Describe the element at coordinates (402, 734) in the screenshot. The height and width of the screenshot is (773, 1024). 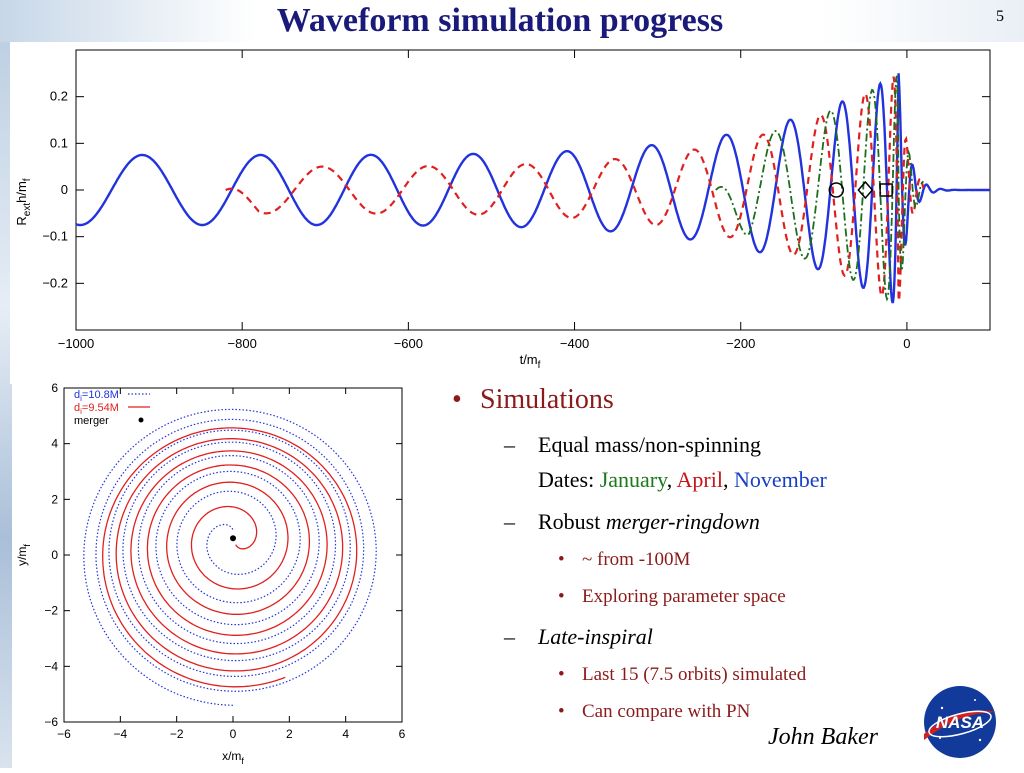
I see `orbit-xtick-label: 6` at that location.